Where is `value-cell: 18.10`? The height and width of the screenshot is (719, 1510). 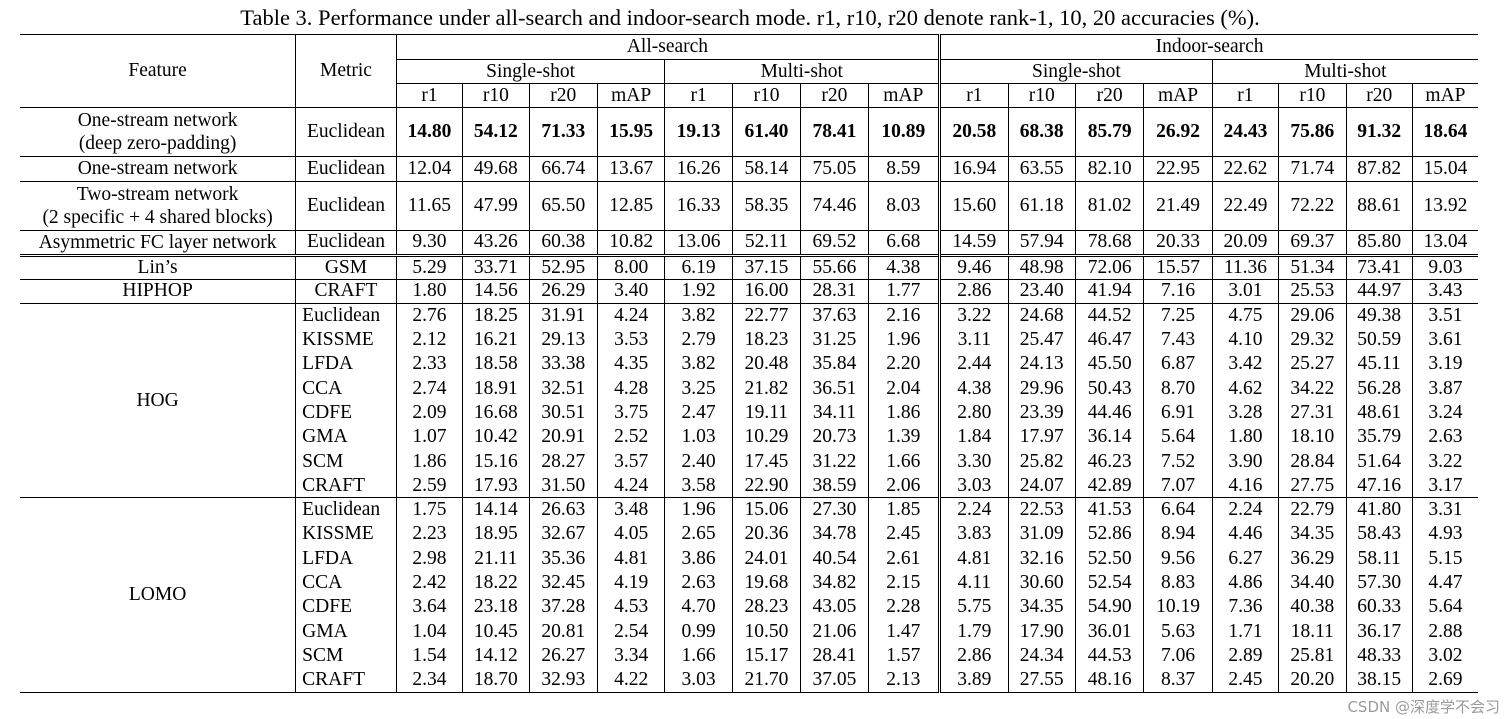
value-cell: 18.10 is located at coordinates (1312, 437).